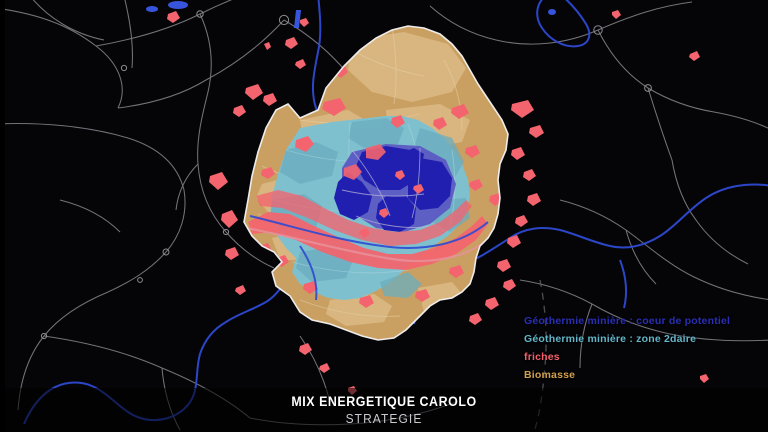 This screenshot has height=432, width=768. I want to click on sambre-inside, so click(369, 258).